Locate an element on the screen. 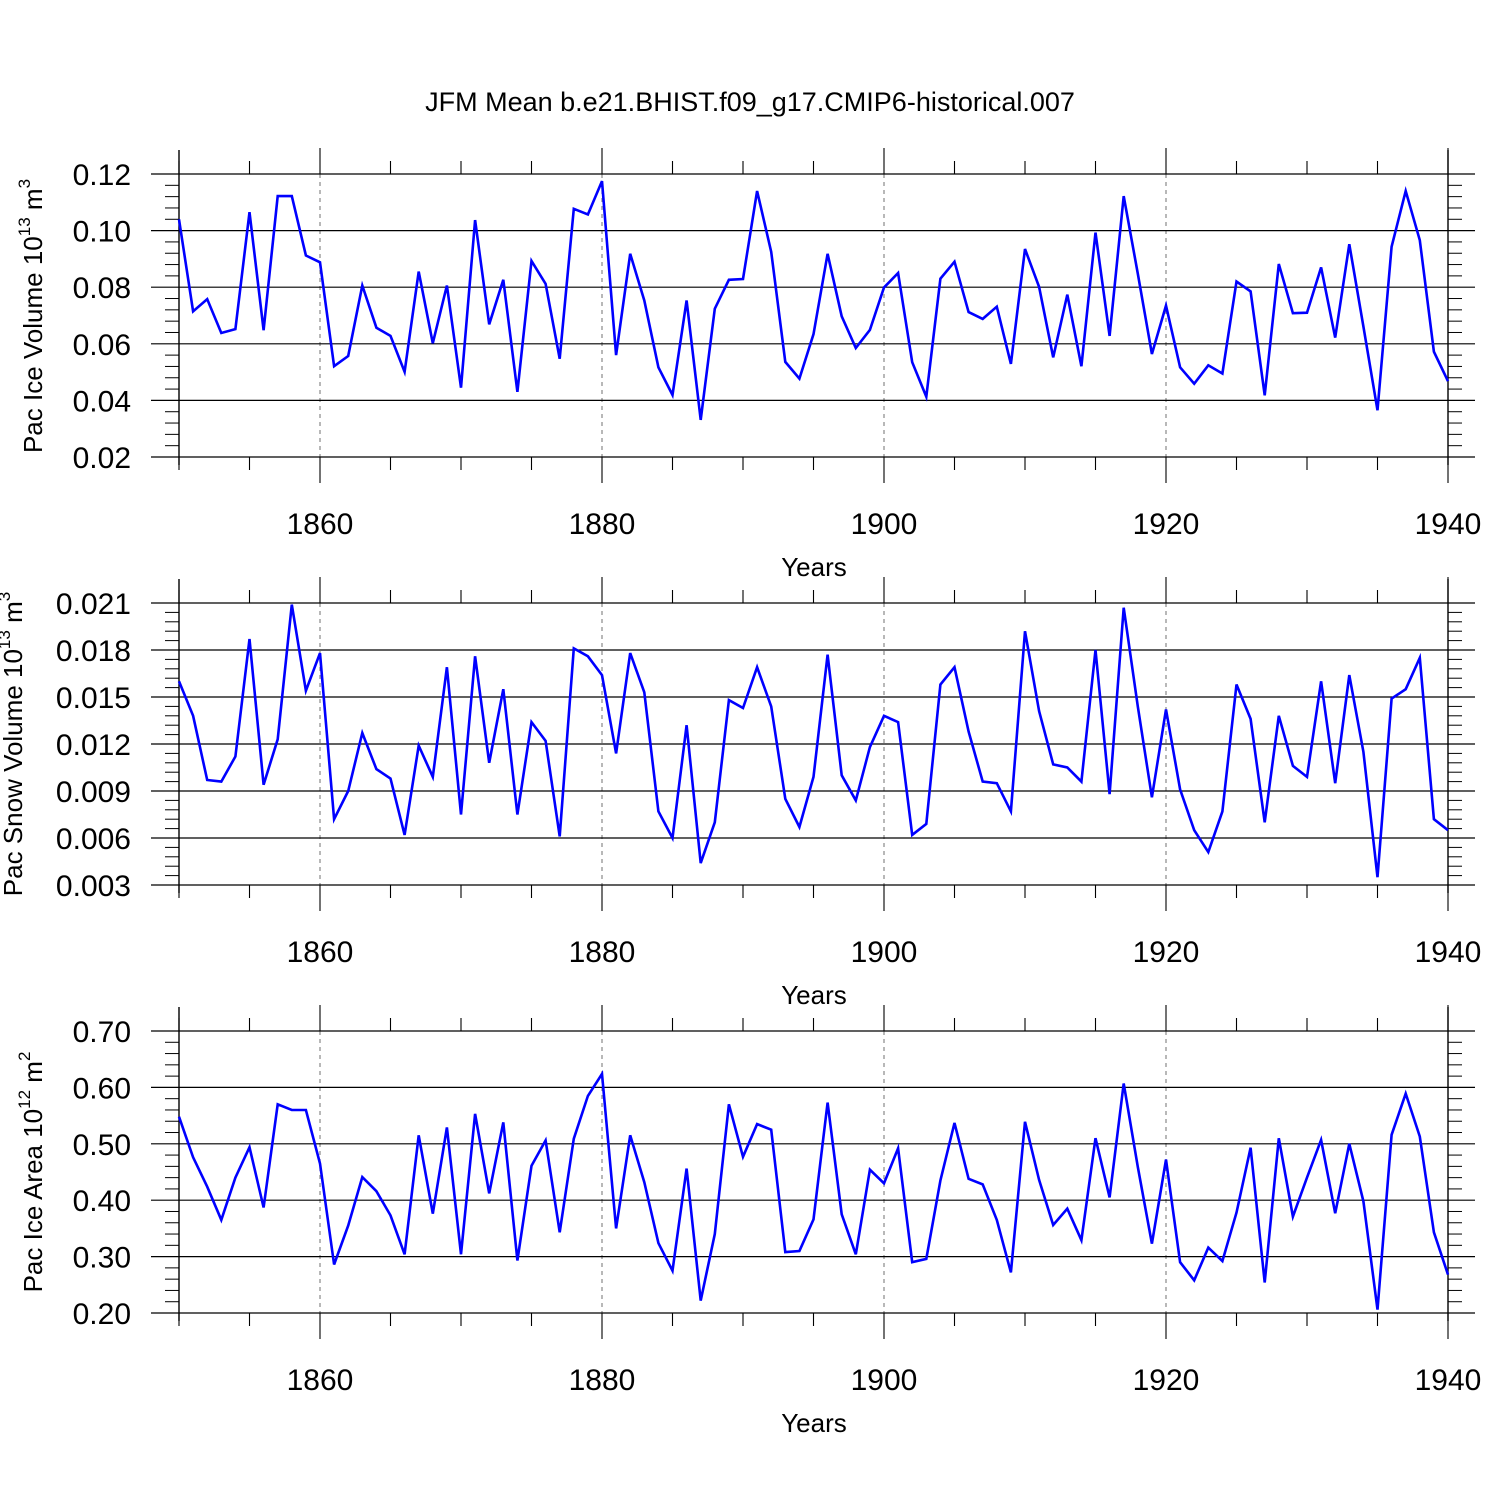 The height and width of the screenshot is (1500, 1500). ylabel-snow-volume: Pac Snow Volume 1013 m3 is located at coordinates (14, 744).